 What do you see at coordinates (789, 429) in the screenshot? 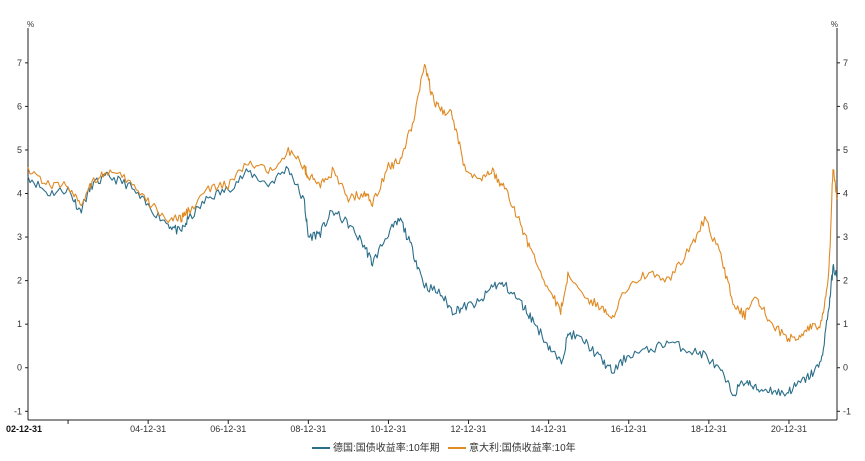
I see `x-tick-label: 20-12-31` at bounding box center [789, 429].